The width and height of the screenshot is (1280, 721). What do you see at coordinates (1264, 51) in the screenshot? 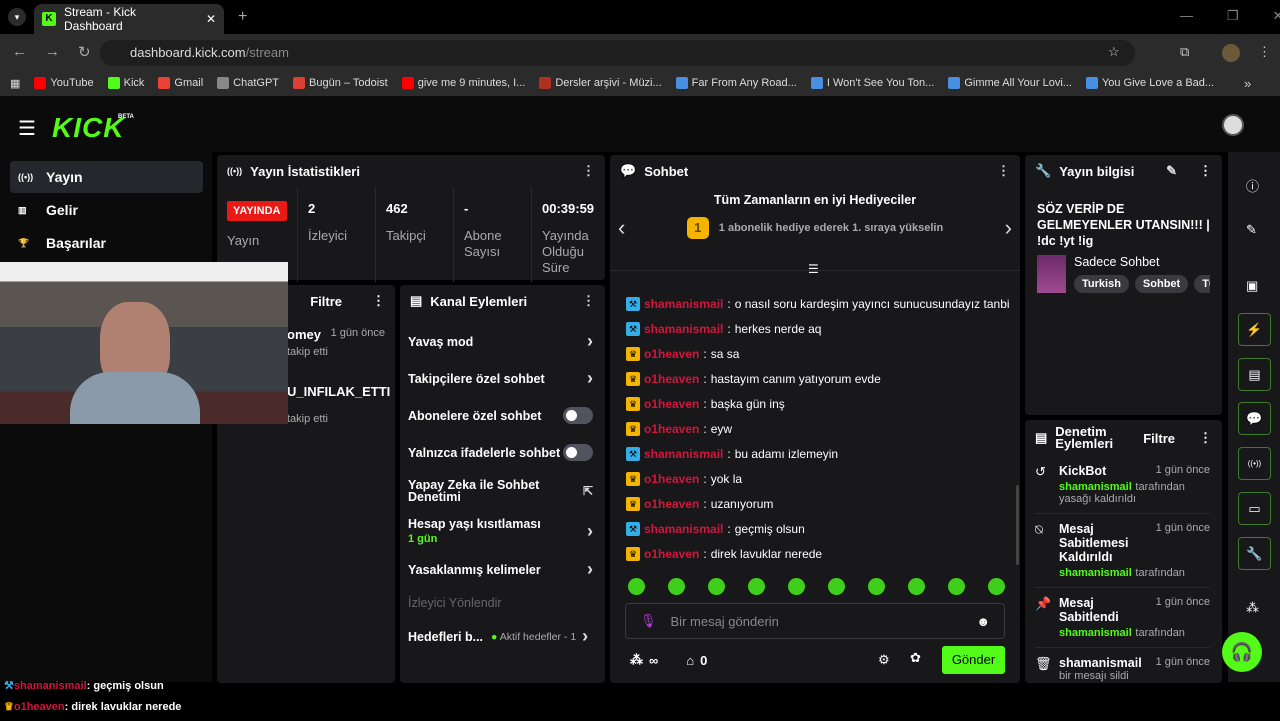
I see `browser-menu-icon: ⋮` at bounding box center [1264, 51].